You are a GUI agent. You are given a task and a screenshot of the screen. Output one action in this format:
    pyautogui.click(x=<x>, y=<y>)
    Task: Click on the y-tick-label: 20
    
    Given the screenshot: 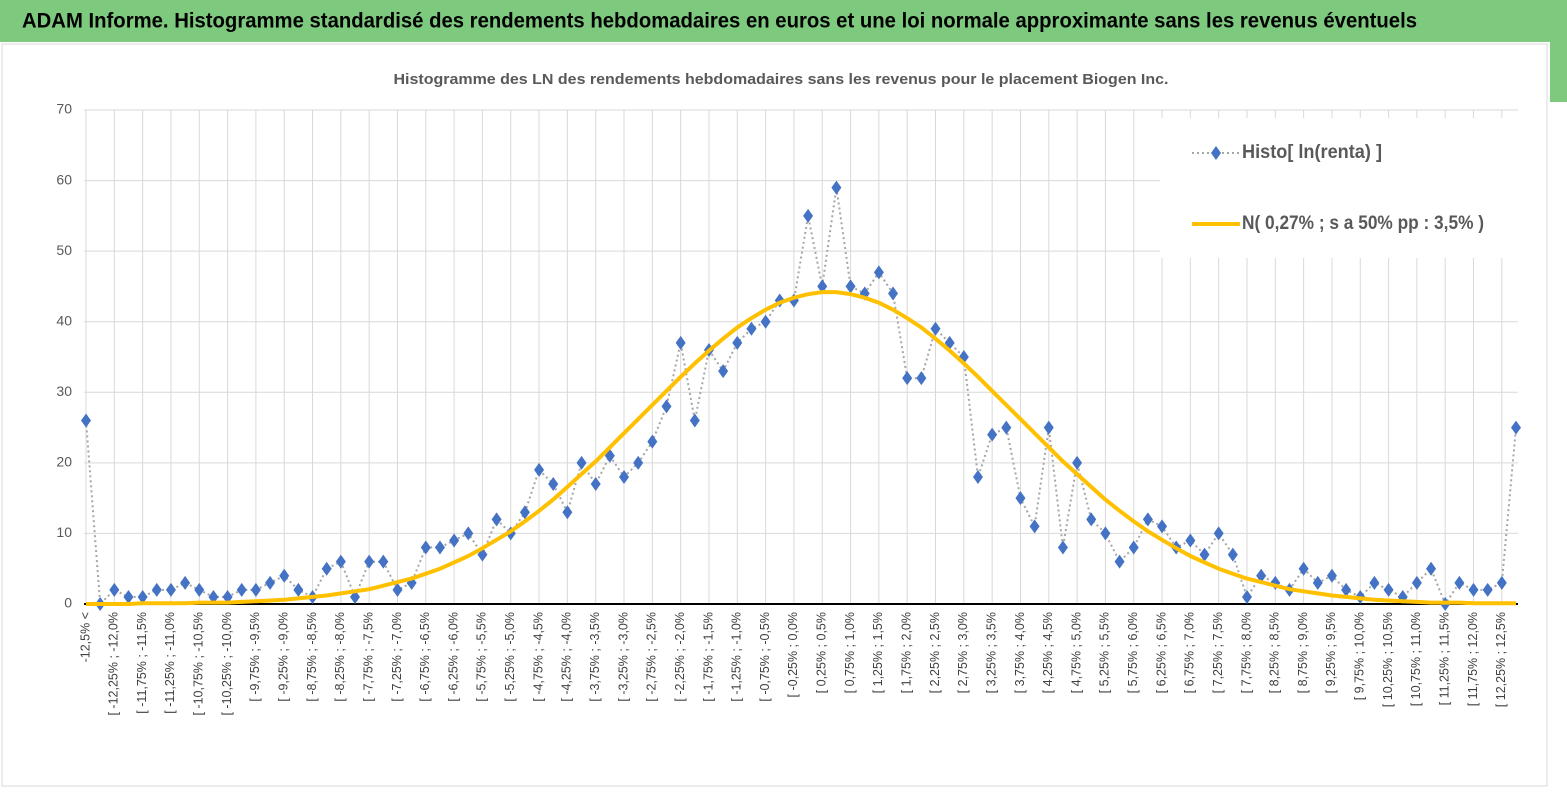 What is the action you would take?
    pyautogui.click(x=64, y=462)
    